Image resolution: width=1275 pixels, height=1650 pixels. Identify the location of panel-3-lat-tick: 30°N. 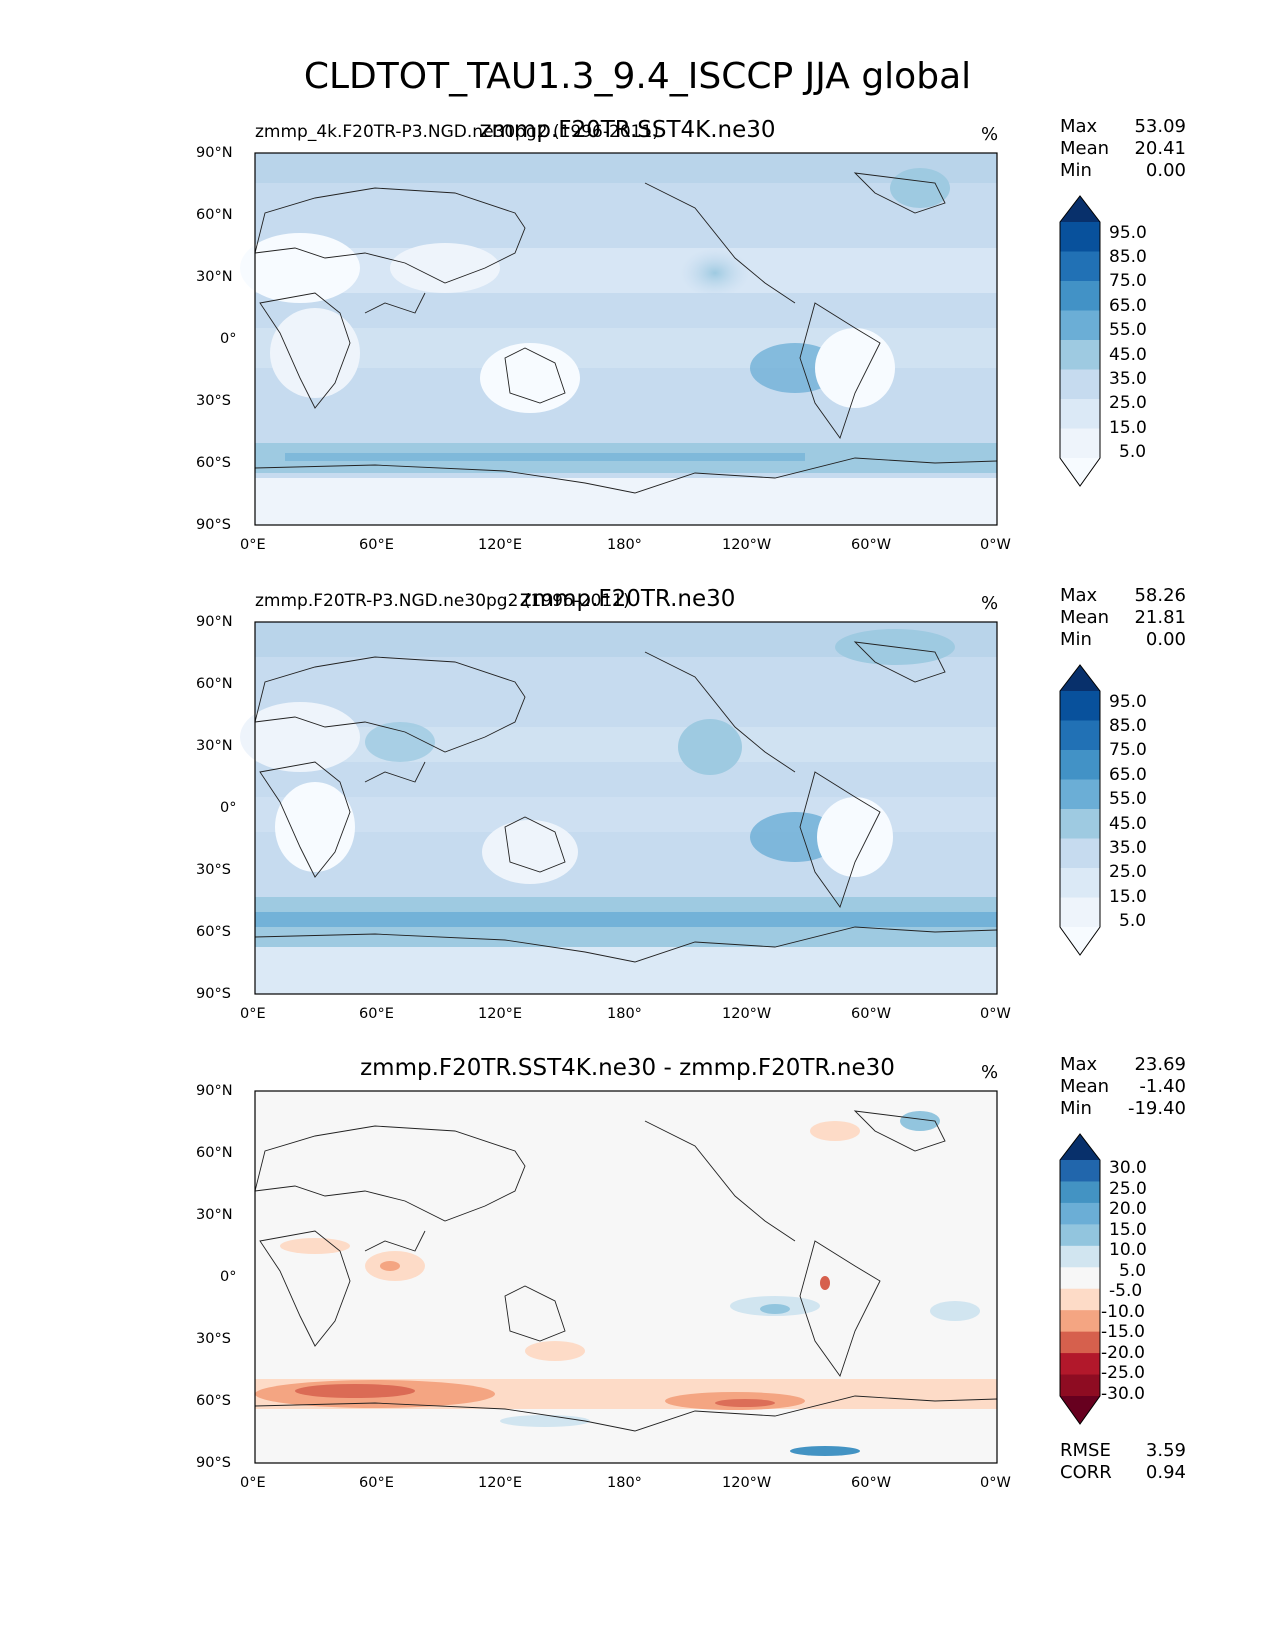
(214, 1215).